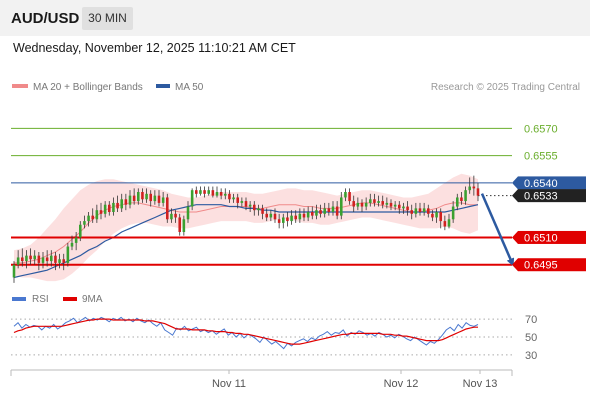 This screenshot has height=400, width=590. Describe the element at coordinates (541, 184) in the screenshot. I see `level-label-pivot: 0.6540` at that location.